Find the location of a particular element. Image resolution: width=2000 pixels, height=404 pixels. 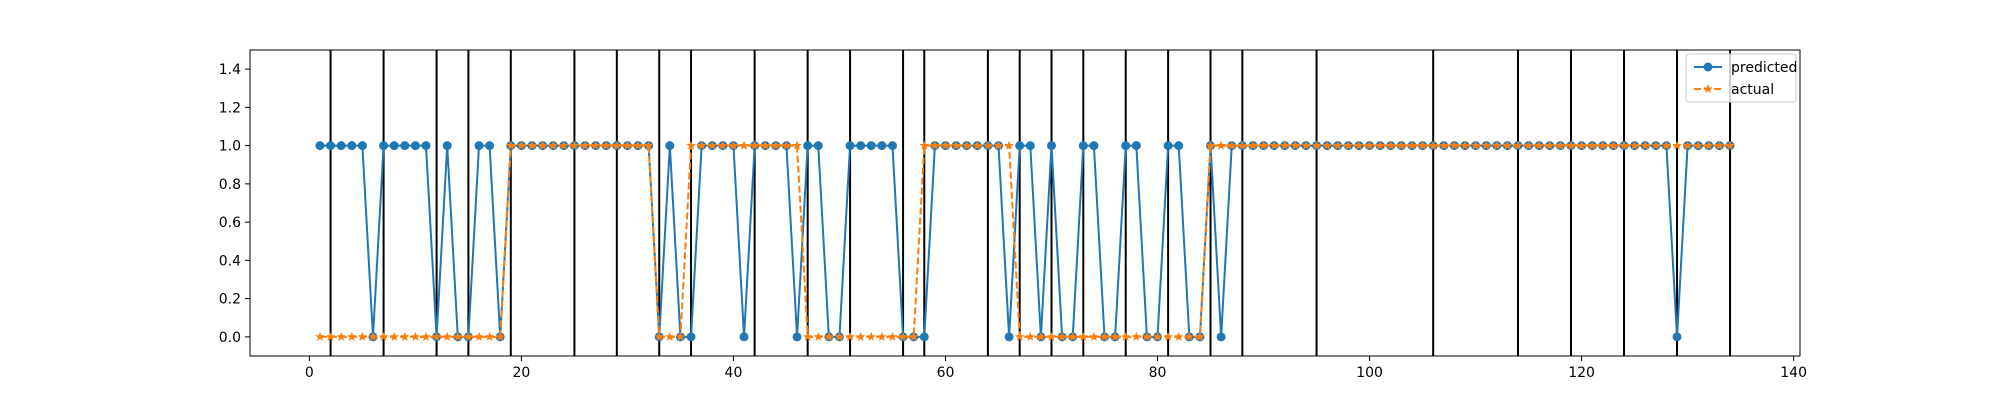

y-tick-label: 1.2 is located at coordinates (230, 108).